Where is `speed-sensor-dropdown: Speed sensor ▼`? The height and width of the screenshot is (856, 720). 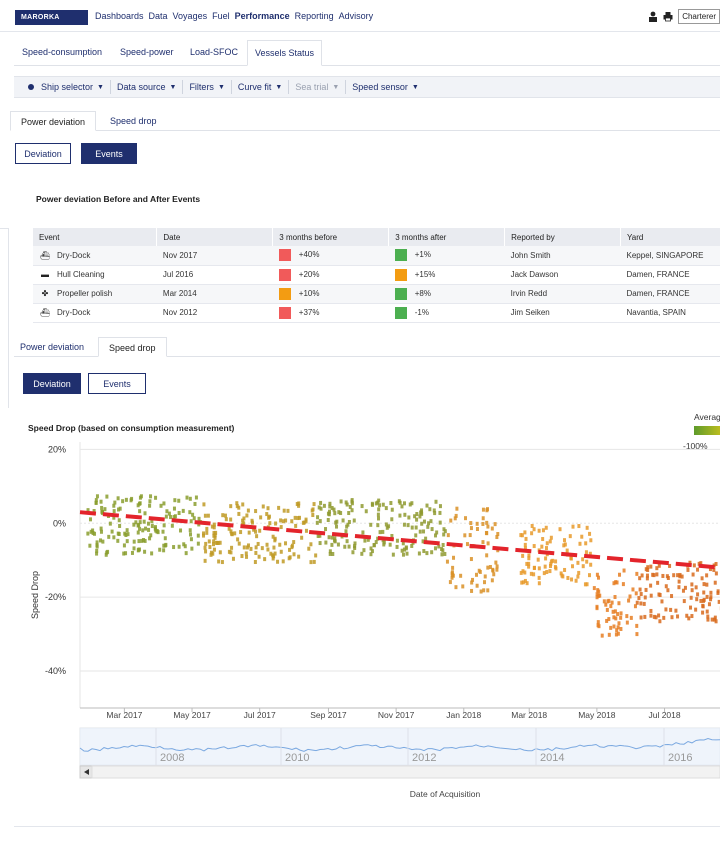
speed-sensor-dropdown: Speed sensor ▼ is located at coordinates (385, 87).